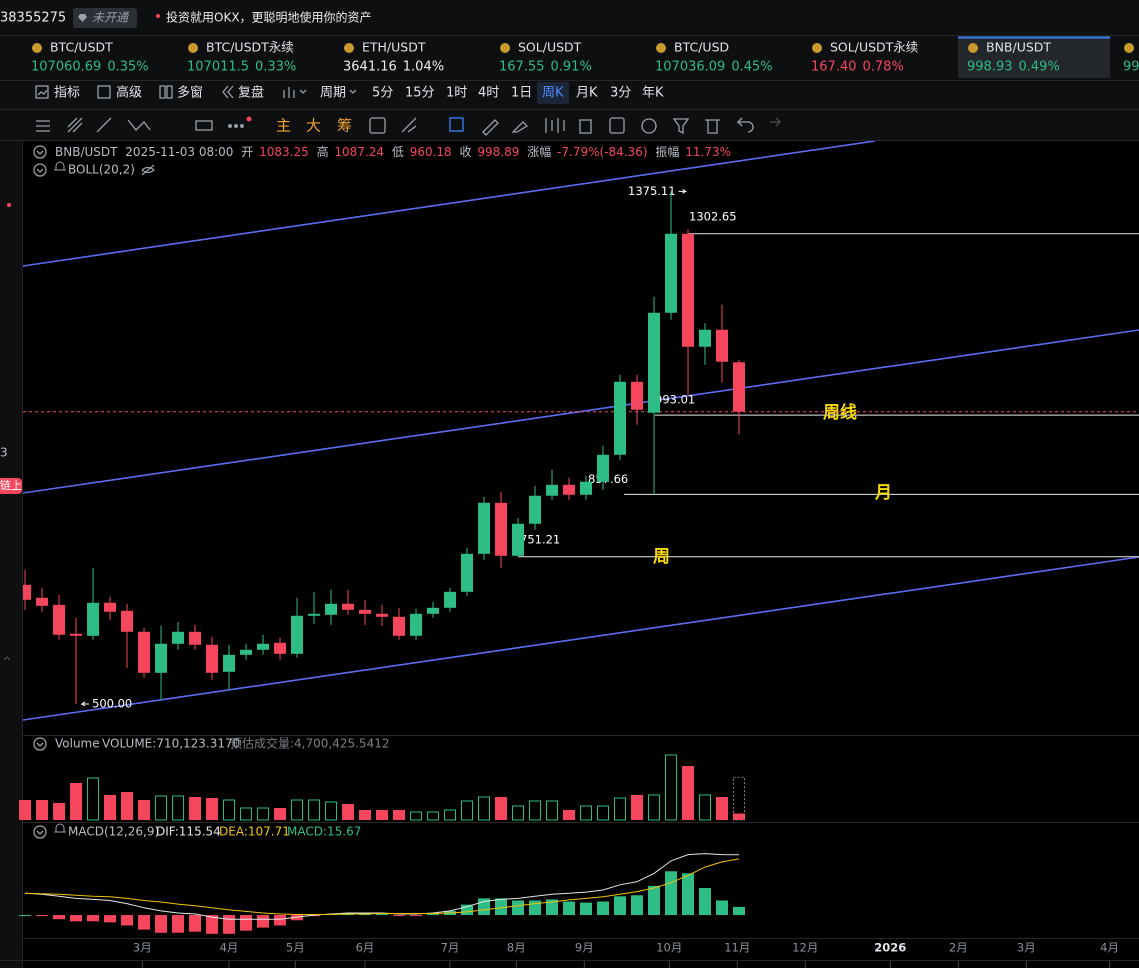  I want to click on ticker-change: 0.91%, so click(571, 67).